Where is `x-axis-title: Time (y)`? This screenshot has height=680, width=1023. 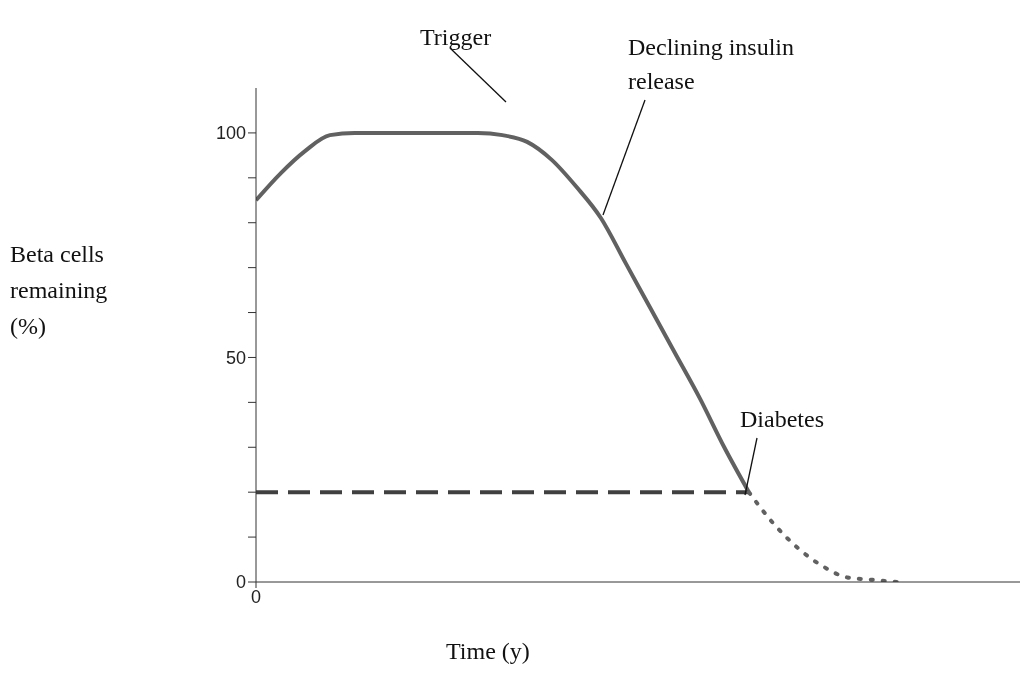
x-axis-title: Time (y) is located at coordinates (488, 651).